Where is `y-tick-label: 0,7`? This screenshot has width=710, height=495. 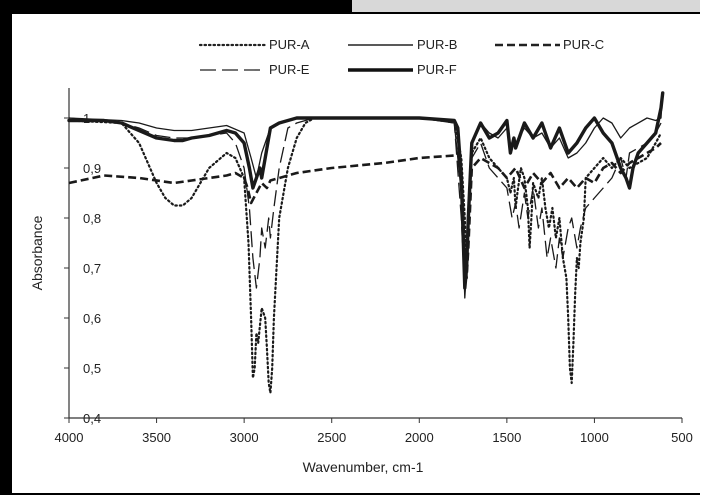
y-tick-label: 0,7 is located at coordinates (92, 268).